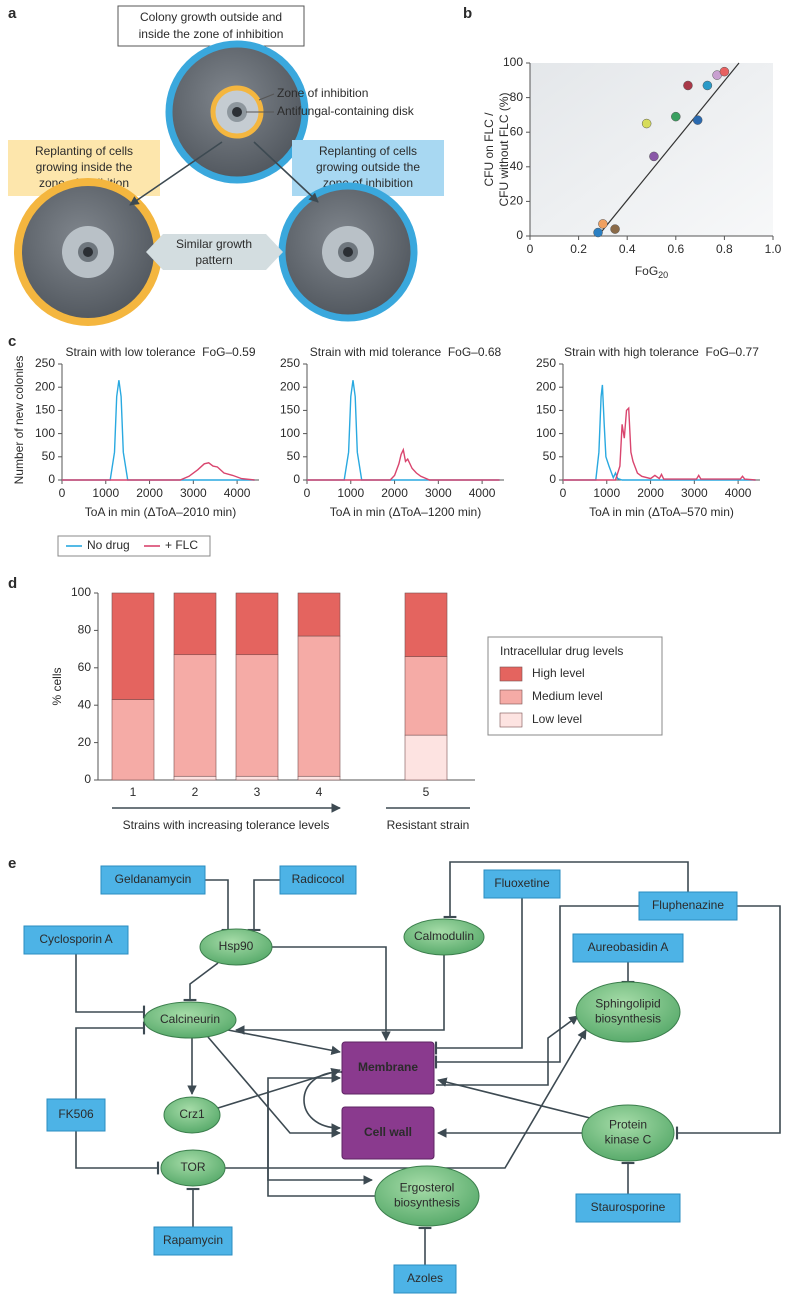 Image resolution: width=800 pixels, height=1304 pixels. I want to click on similar-box-text: pattern, so click(213, 260).